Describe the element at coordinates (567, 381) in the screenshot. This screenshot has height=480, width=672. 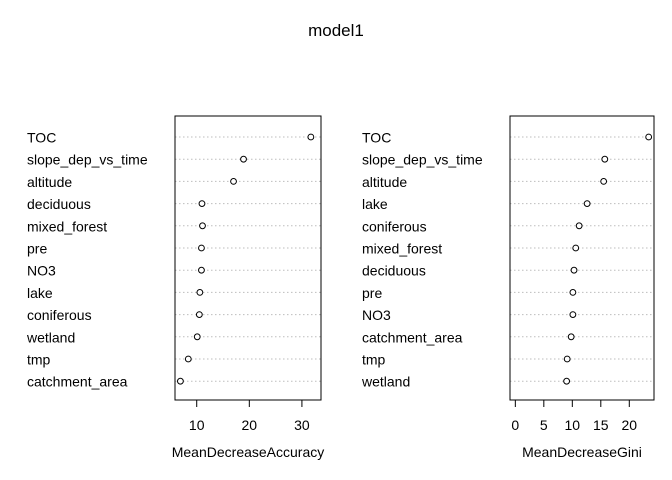
I see `point-gini-wetland` at that location.